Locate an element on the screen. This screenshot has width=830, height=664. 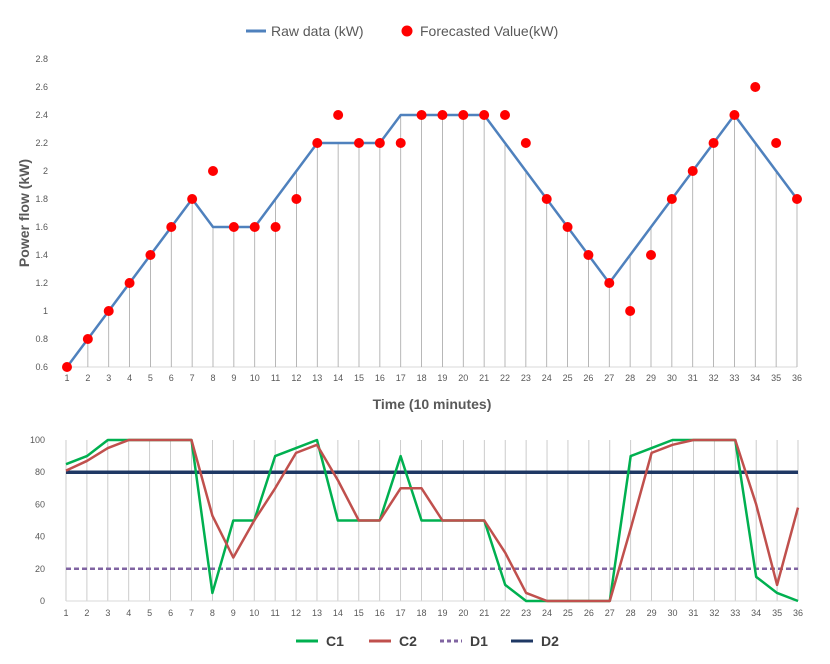
x-tick-label: 3 is located at coordinates (108, 378).